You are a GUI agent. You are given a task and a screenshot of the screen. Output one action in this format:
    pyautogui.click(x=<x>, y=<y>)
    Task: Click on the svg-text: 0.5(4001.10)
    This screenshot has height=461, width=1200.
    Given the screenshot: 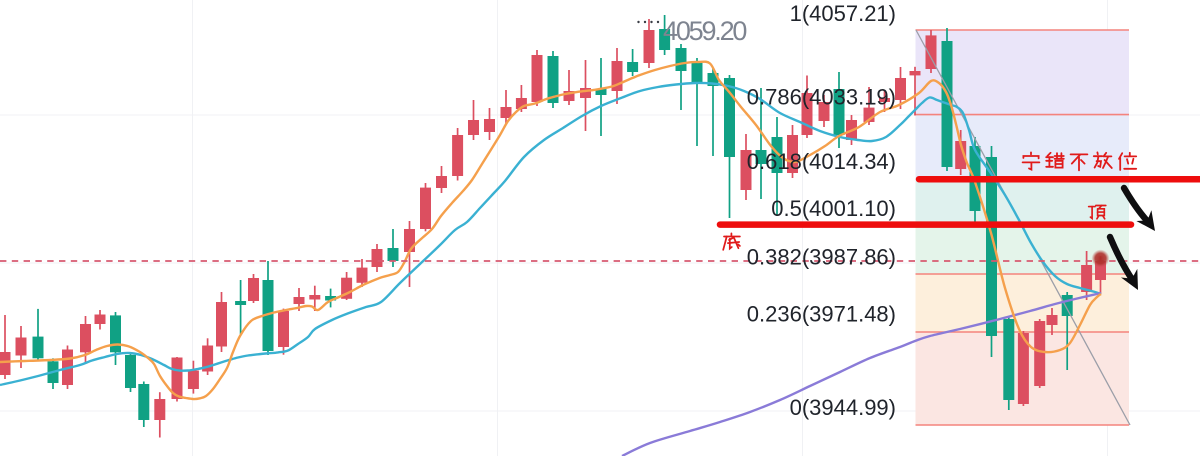 What is the action you would take?
    pyautogui.click(x=833, y=208)
    